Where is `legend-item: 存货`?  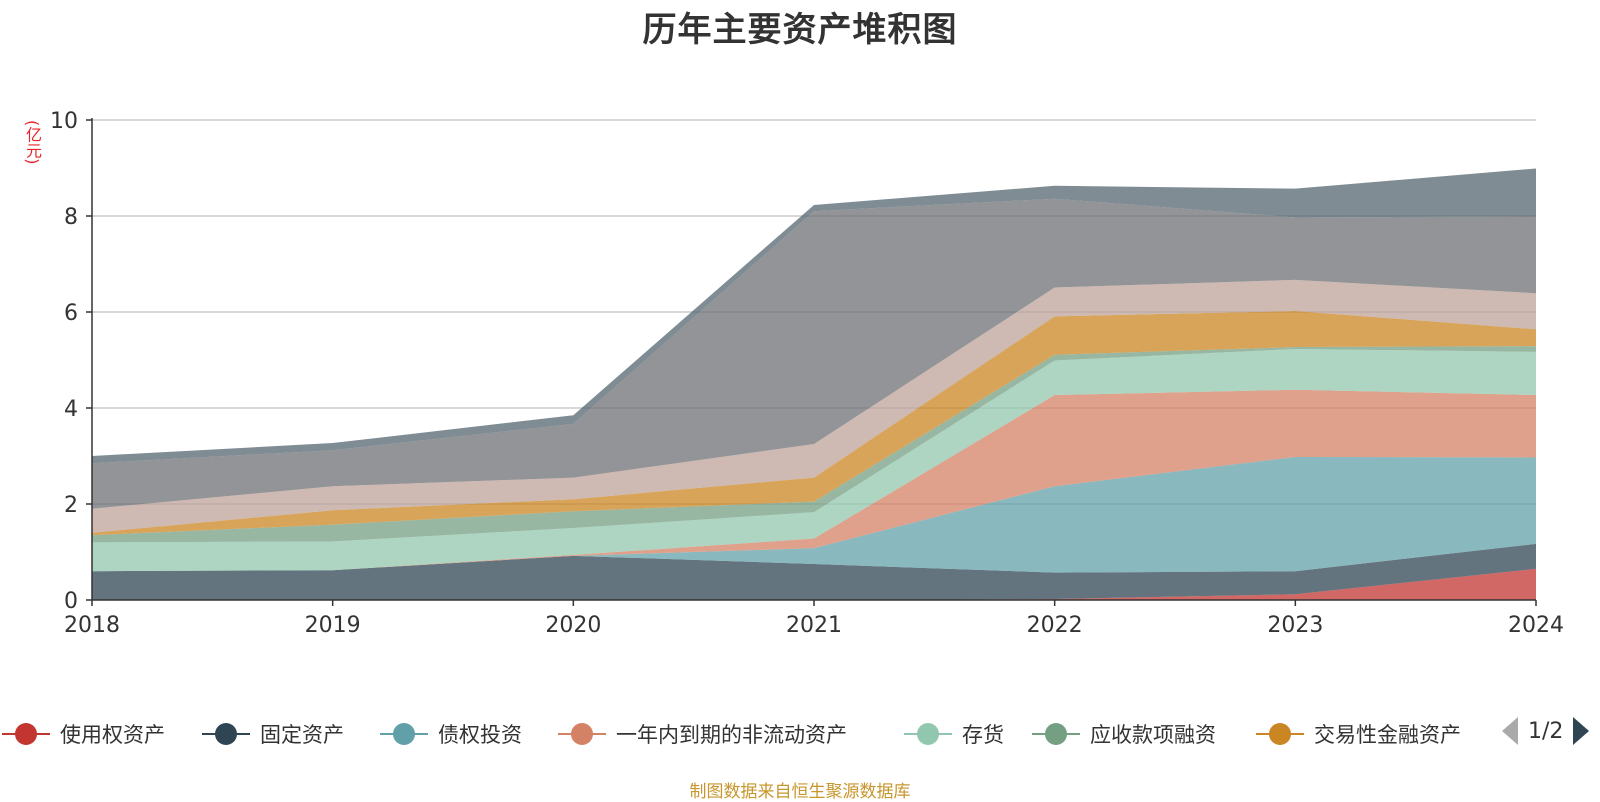 legend-item: 存货 is located at coordinates (953, 734).